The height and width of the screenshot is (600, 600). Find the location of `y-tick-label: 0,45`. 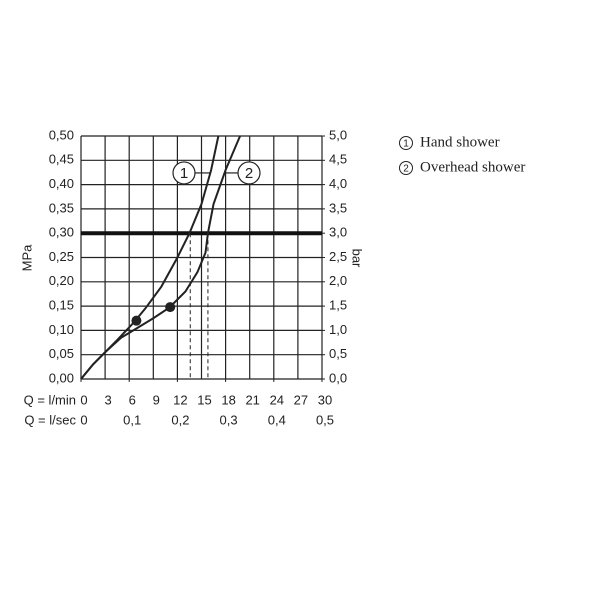

y-tick-label: 0,45 is located at coordinates (61, 159).